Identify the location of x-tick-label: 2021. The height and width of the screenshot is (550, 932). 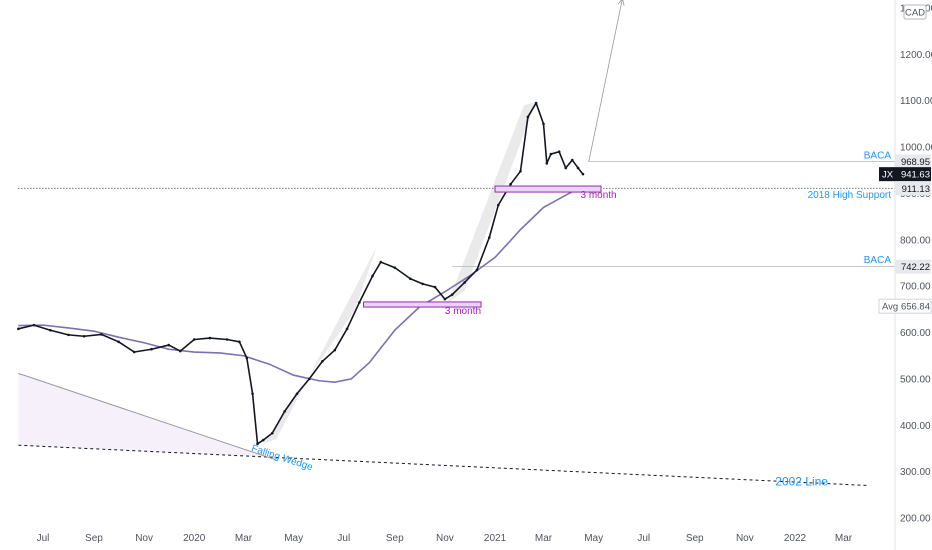
(495, 538).